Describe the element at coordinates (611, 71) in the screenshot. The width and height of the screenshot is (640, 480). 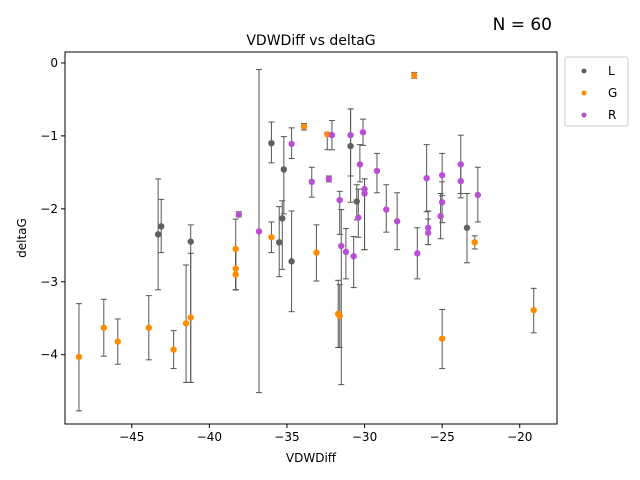
I see `legend-label-l: L` at that location.